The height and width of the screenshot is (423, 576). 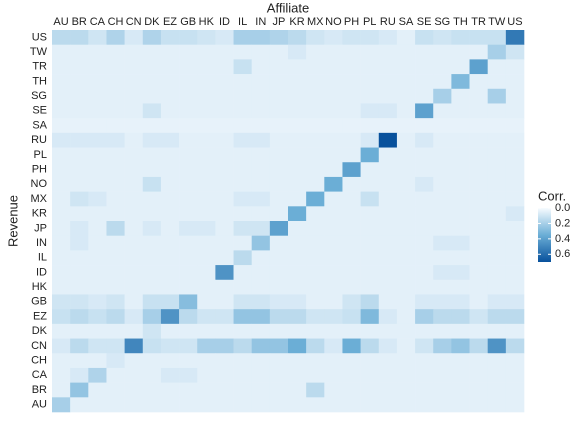 What do you see at coordinates (39, 111) in the screenshot?
I see `y-tick-label: SE` at bounding box center [39, 111].